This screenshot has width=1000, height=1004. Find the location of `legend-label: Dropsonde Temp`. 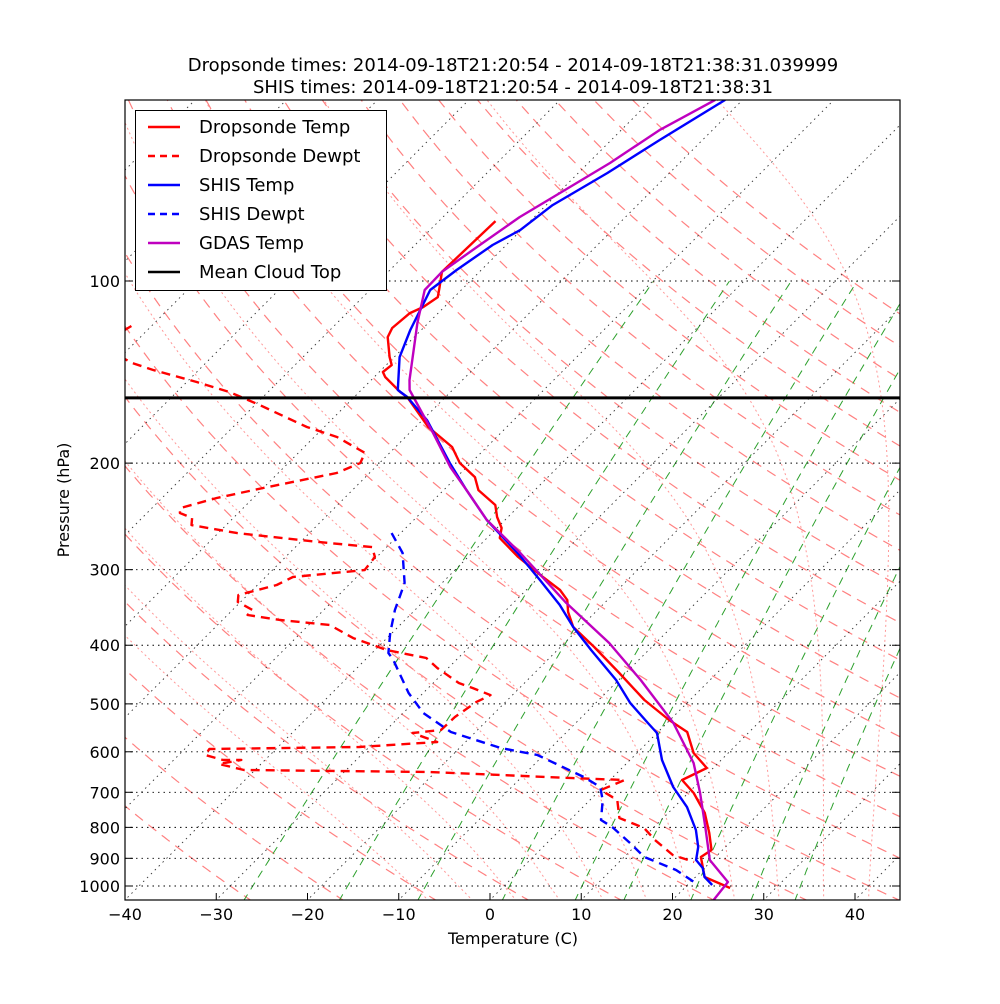

legend-label: Dropsonde Temp is located at coordinates (274, 127).